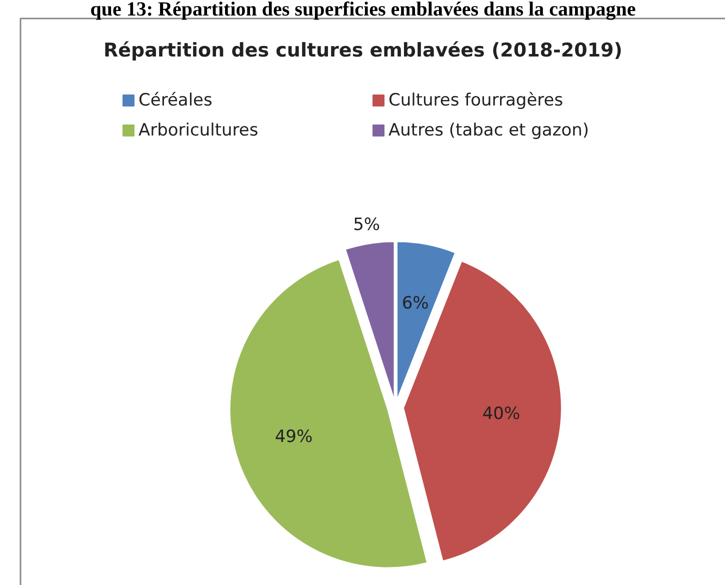 The image size is (725, 585). Describe the element at coordinates (198, 130) in the screenshot. I see `legend-label: Arboricultures` at that location.